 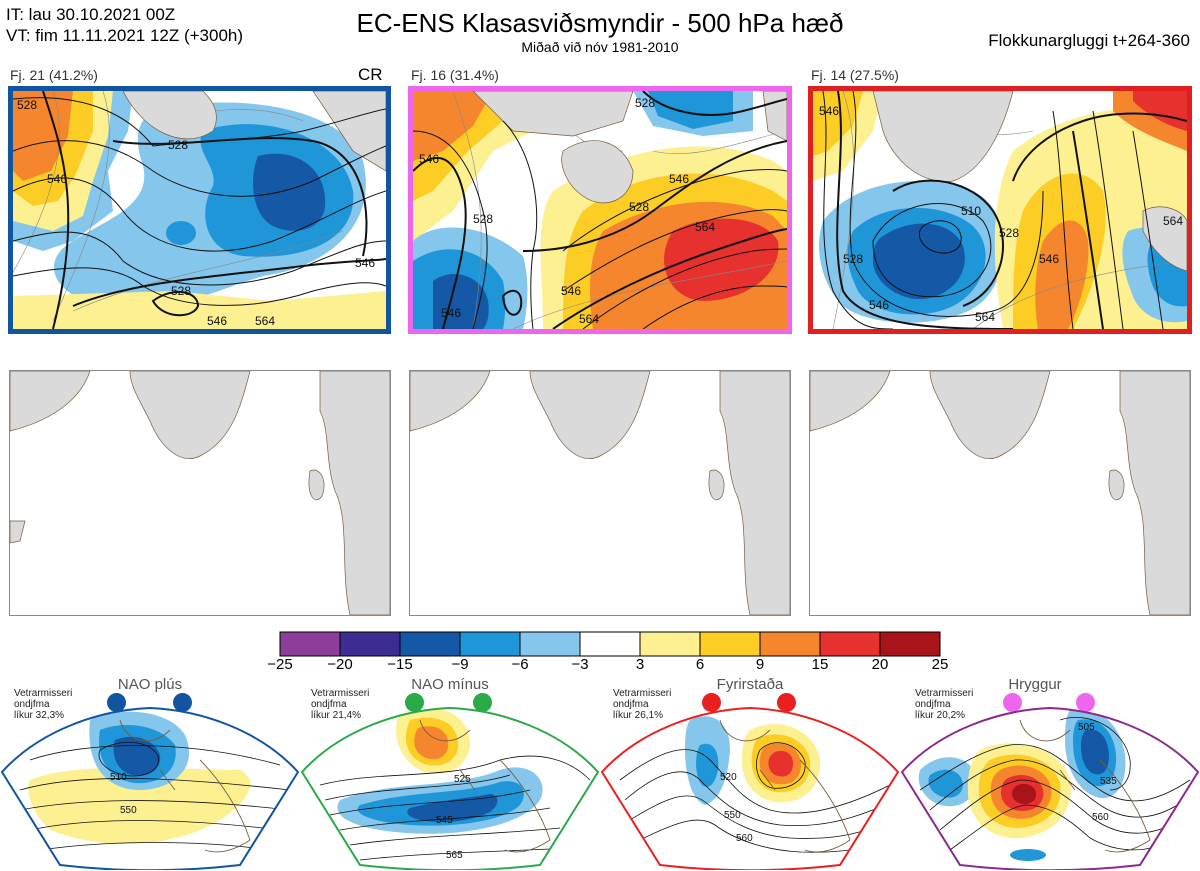 What do you see at coordinates (744, 838) in the screenshot?
I see `contour-label: 560` at bounding box center [744, 838].